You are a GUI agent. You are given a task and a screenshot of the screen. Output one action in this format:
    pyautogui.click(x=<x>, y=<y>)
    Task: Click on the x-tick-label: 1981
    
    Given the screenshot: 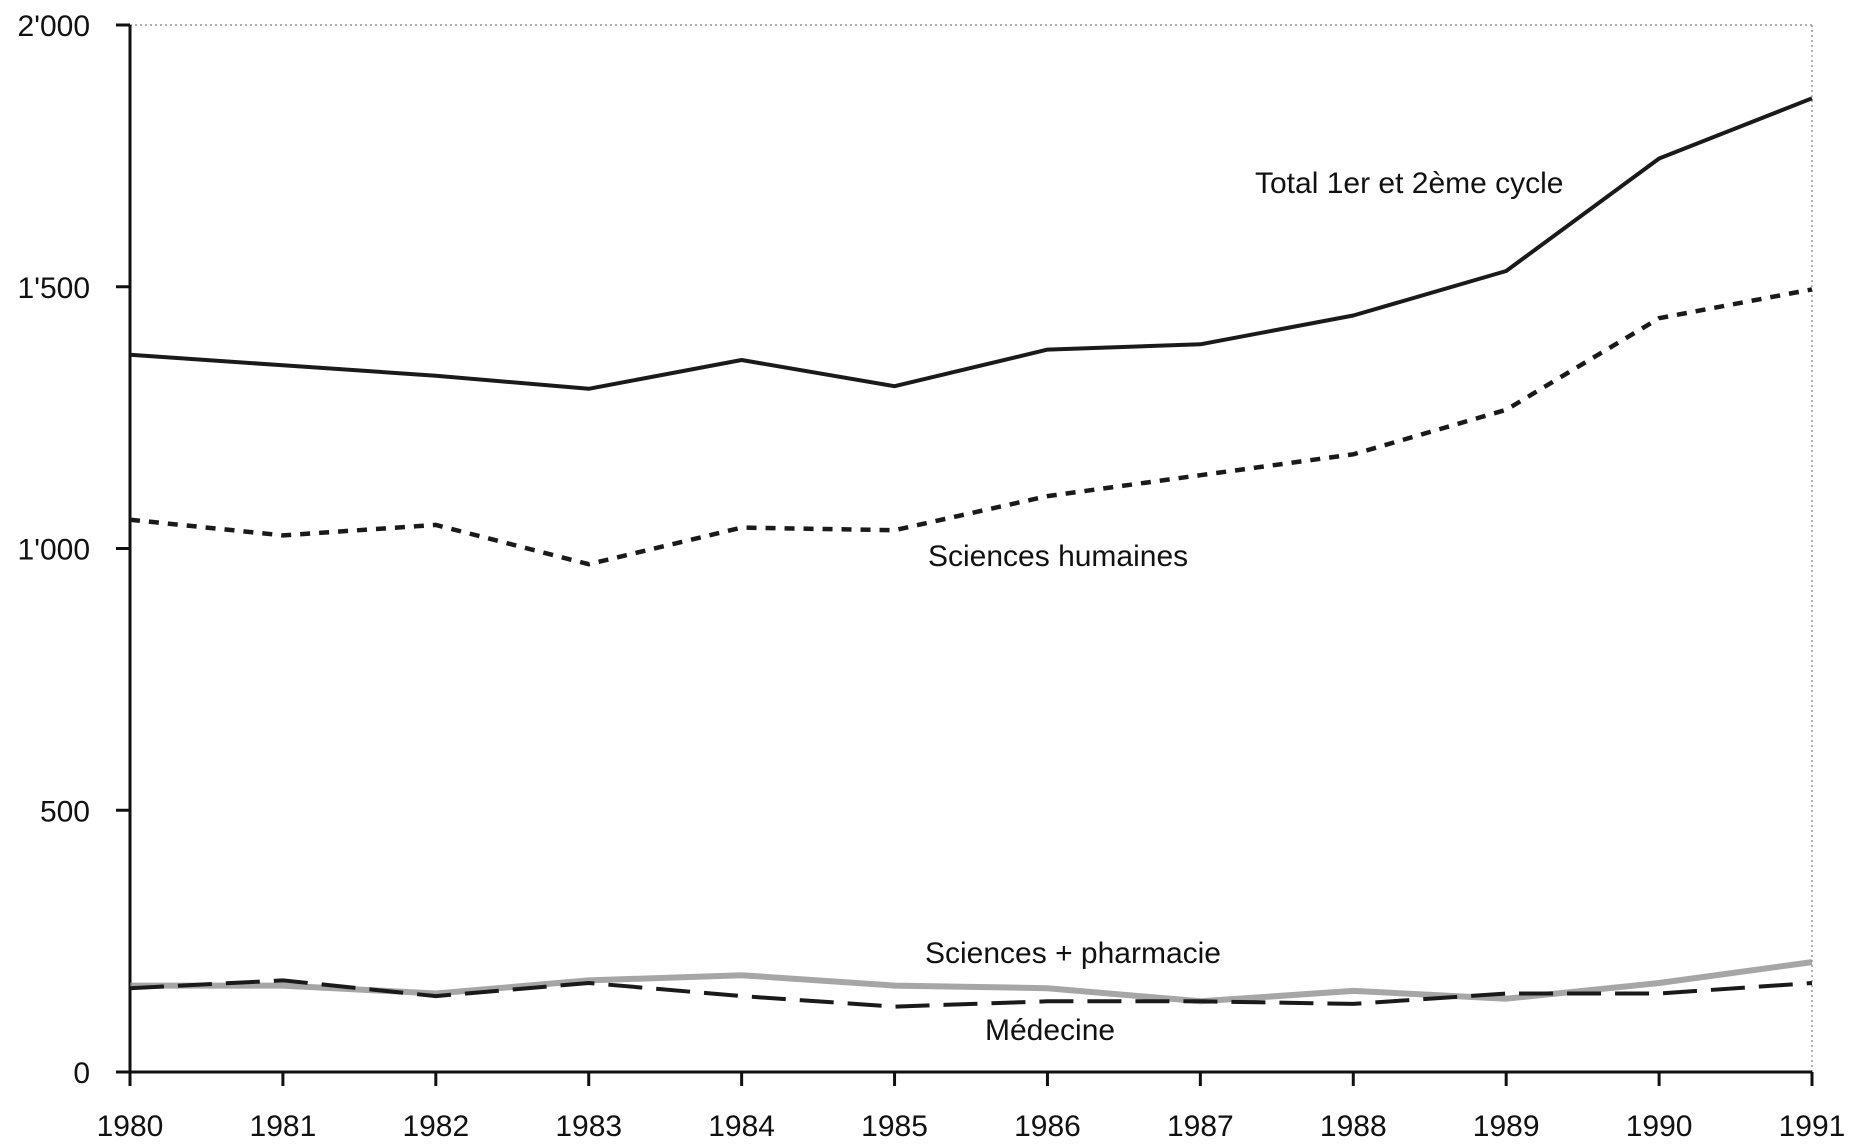 What is the action you would take?
    pyautogui.click(x=283, y=1126)
    